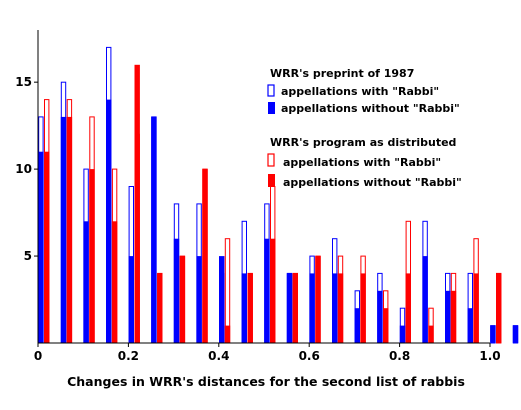 The height and width of the screenshot is (410, 521). Describe the element at coordinates (271, 160) in the screenshot. I see `legend-swatch-program-with-rabbi` at that location.